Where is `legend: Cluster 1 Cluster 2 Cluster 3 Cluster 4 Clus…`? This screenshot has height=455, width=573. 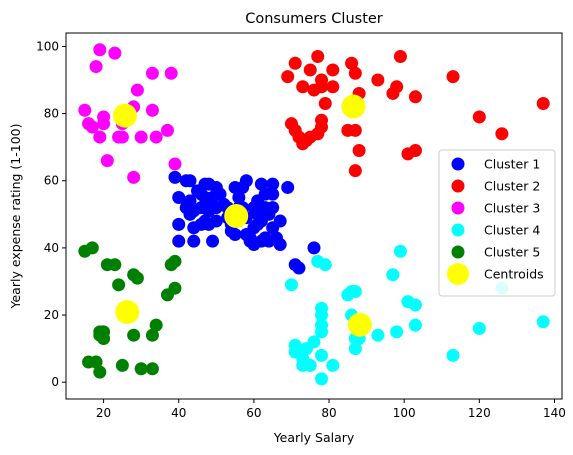
legend: Cluster 1 Cluster 2 Cluster 3 Cluster 4 Clus… is located at coordinates (497, 223).